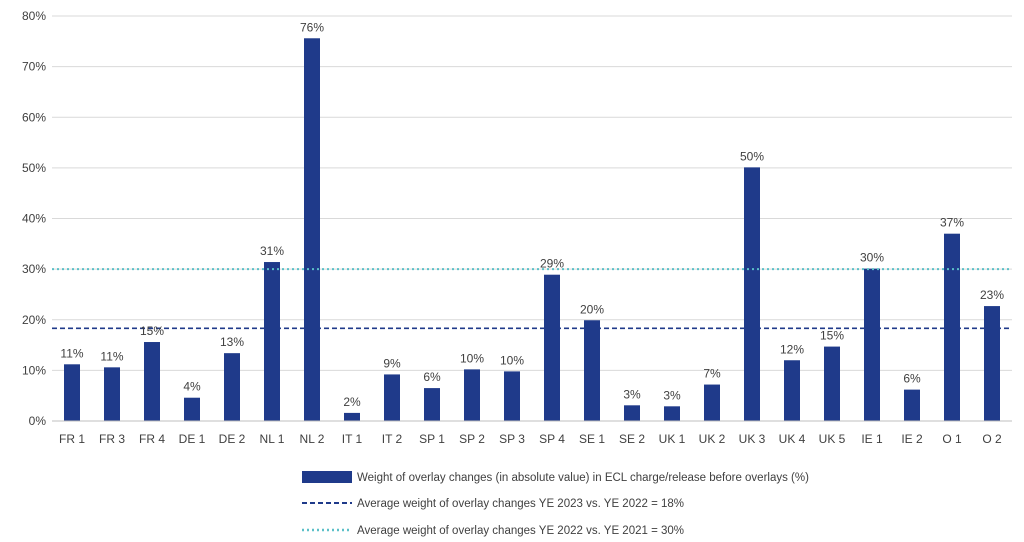 The image size is (1024, 542). I want to click on x-tick-label: SP 3, so click(512, 439).